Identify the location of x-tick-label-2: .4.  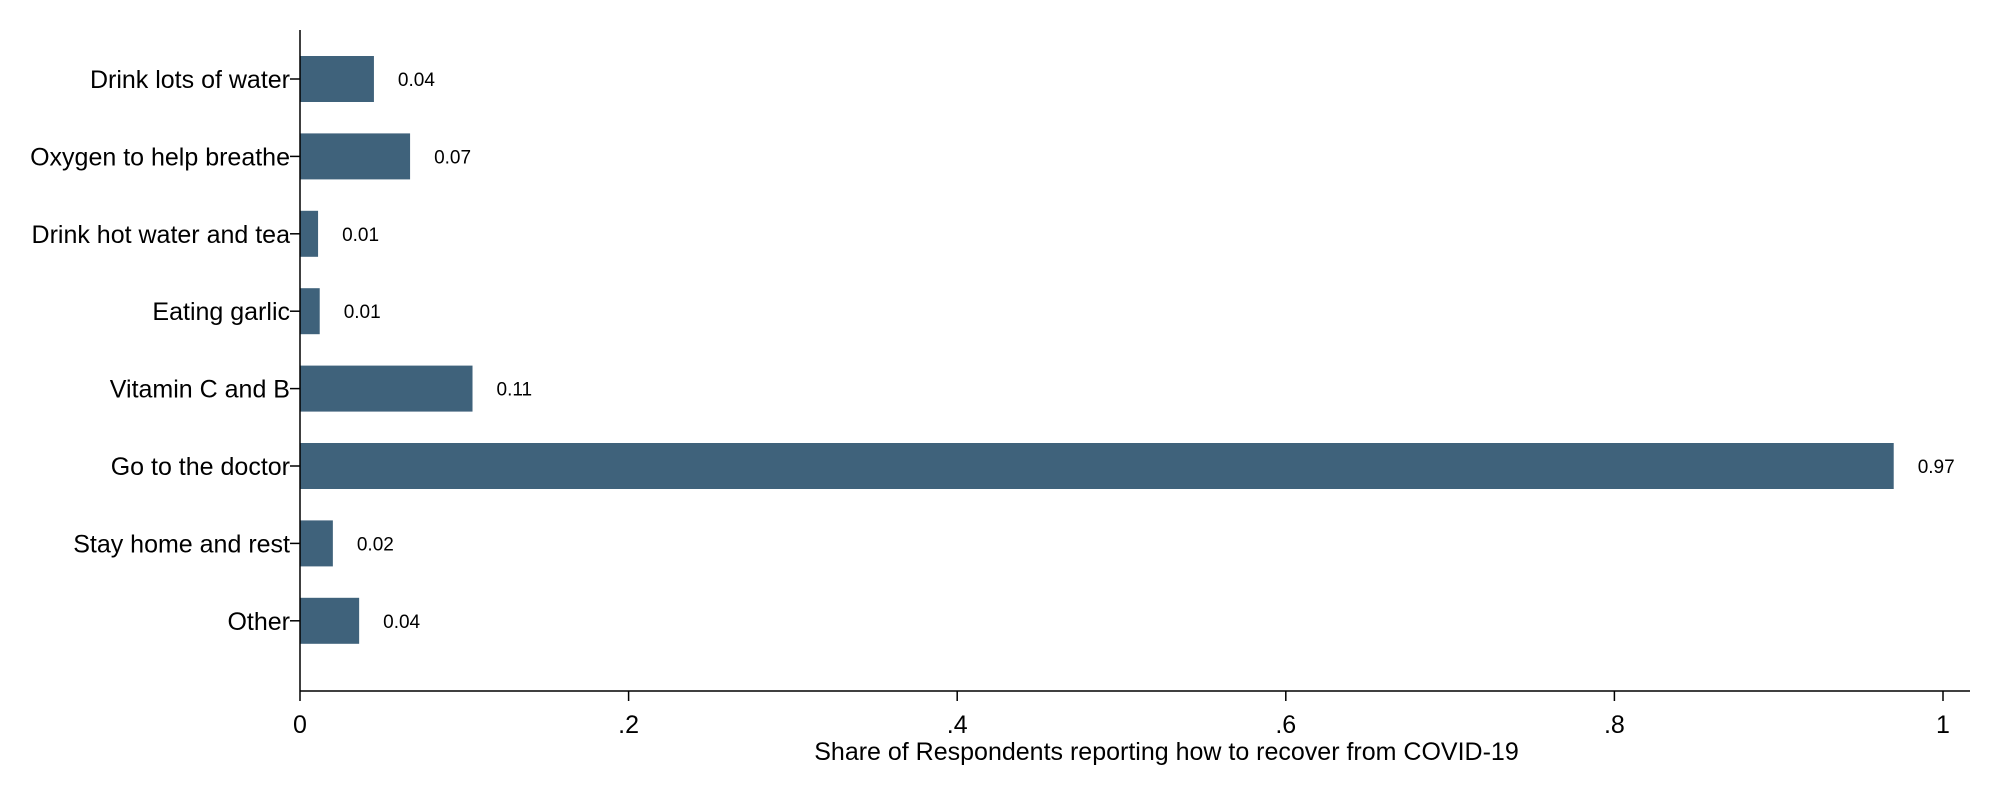
(957, 725).